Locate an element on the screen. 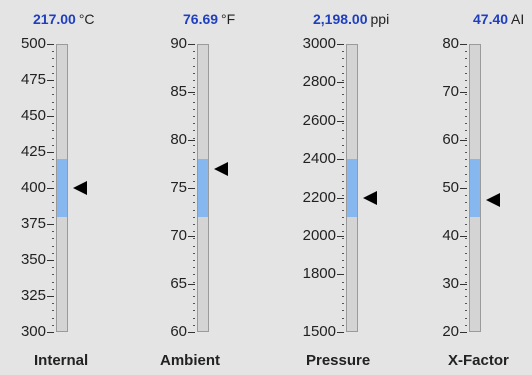 The image size is (532, 375). scale-label: 80 is located at coordinates (450, 43).